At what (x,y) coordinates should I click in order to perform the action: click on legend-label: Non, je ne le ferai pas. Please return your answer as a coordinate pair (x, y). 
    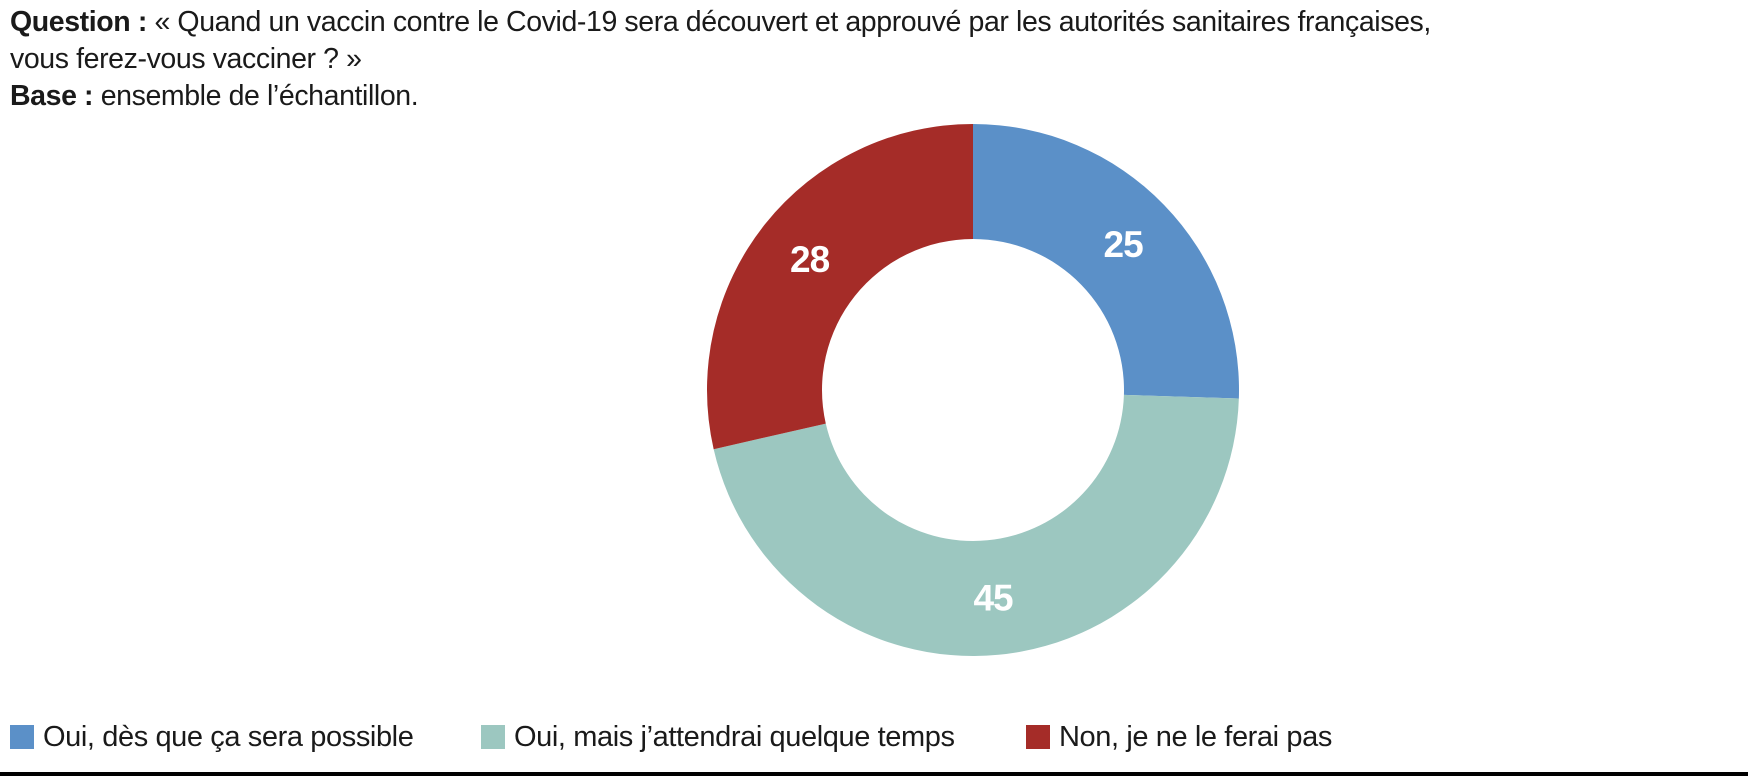
    Looking at the image, I should click on (1195, 736).